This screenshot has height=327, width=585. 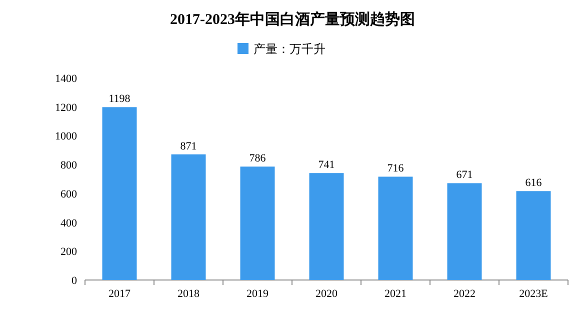 What do you see at coordinates (464, 175) in the screenshot?
I see `data-label: 671` at bounding box center [464, 175].